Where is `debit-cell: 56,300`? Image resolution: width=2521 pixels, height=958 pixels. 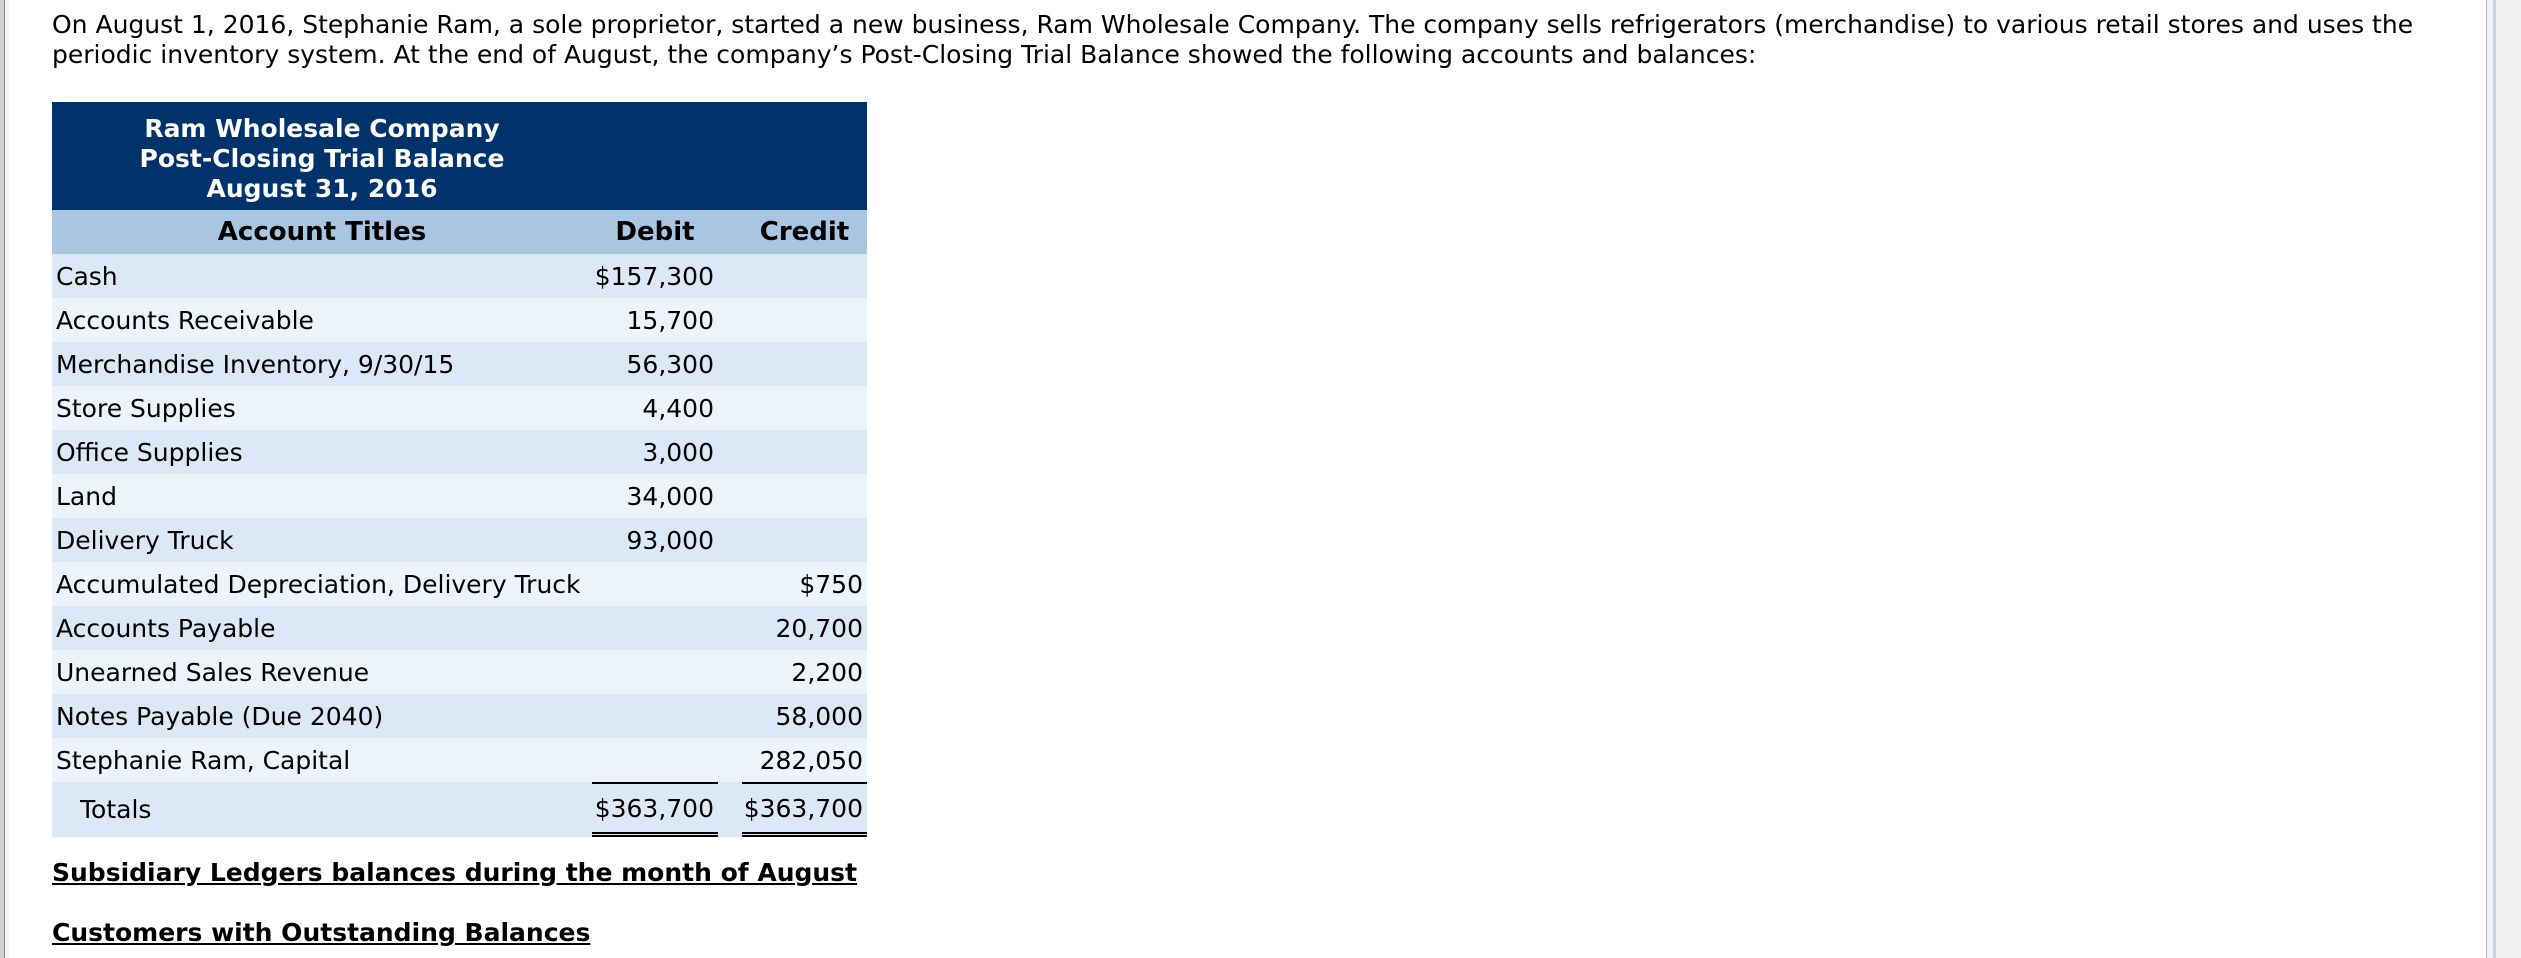 debit-cell: 56,300 is located at coordinates (655, 364).